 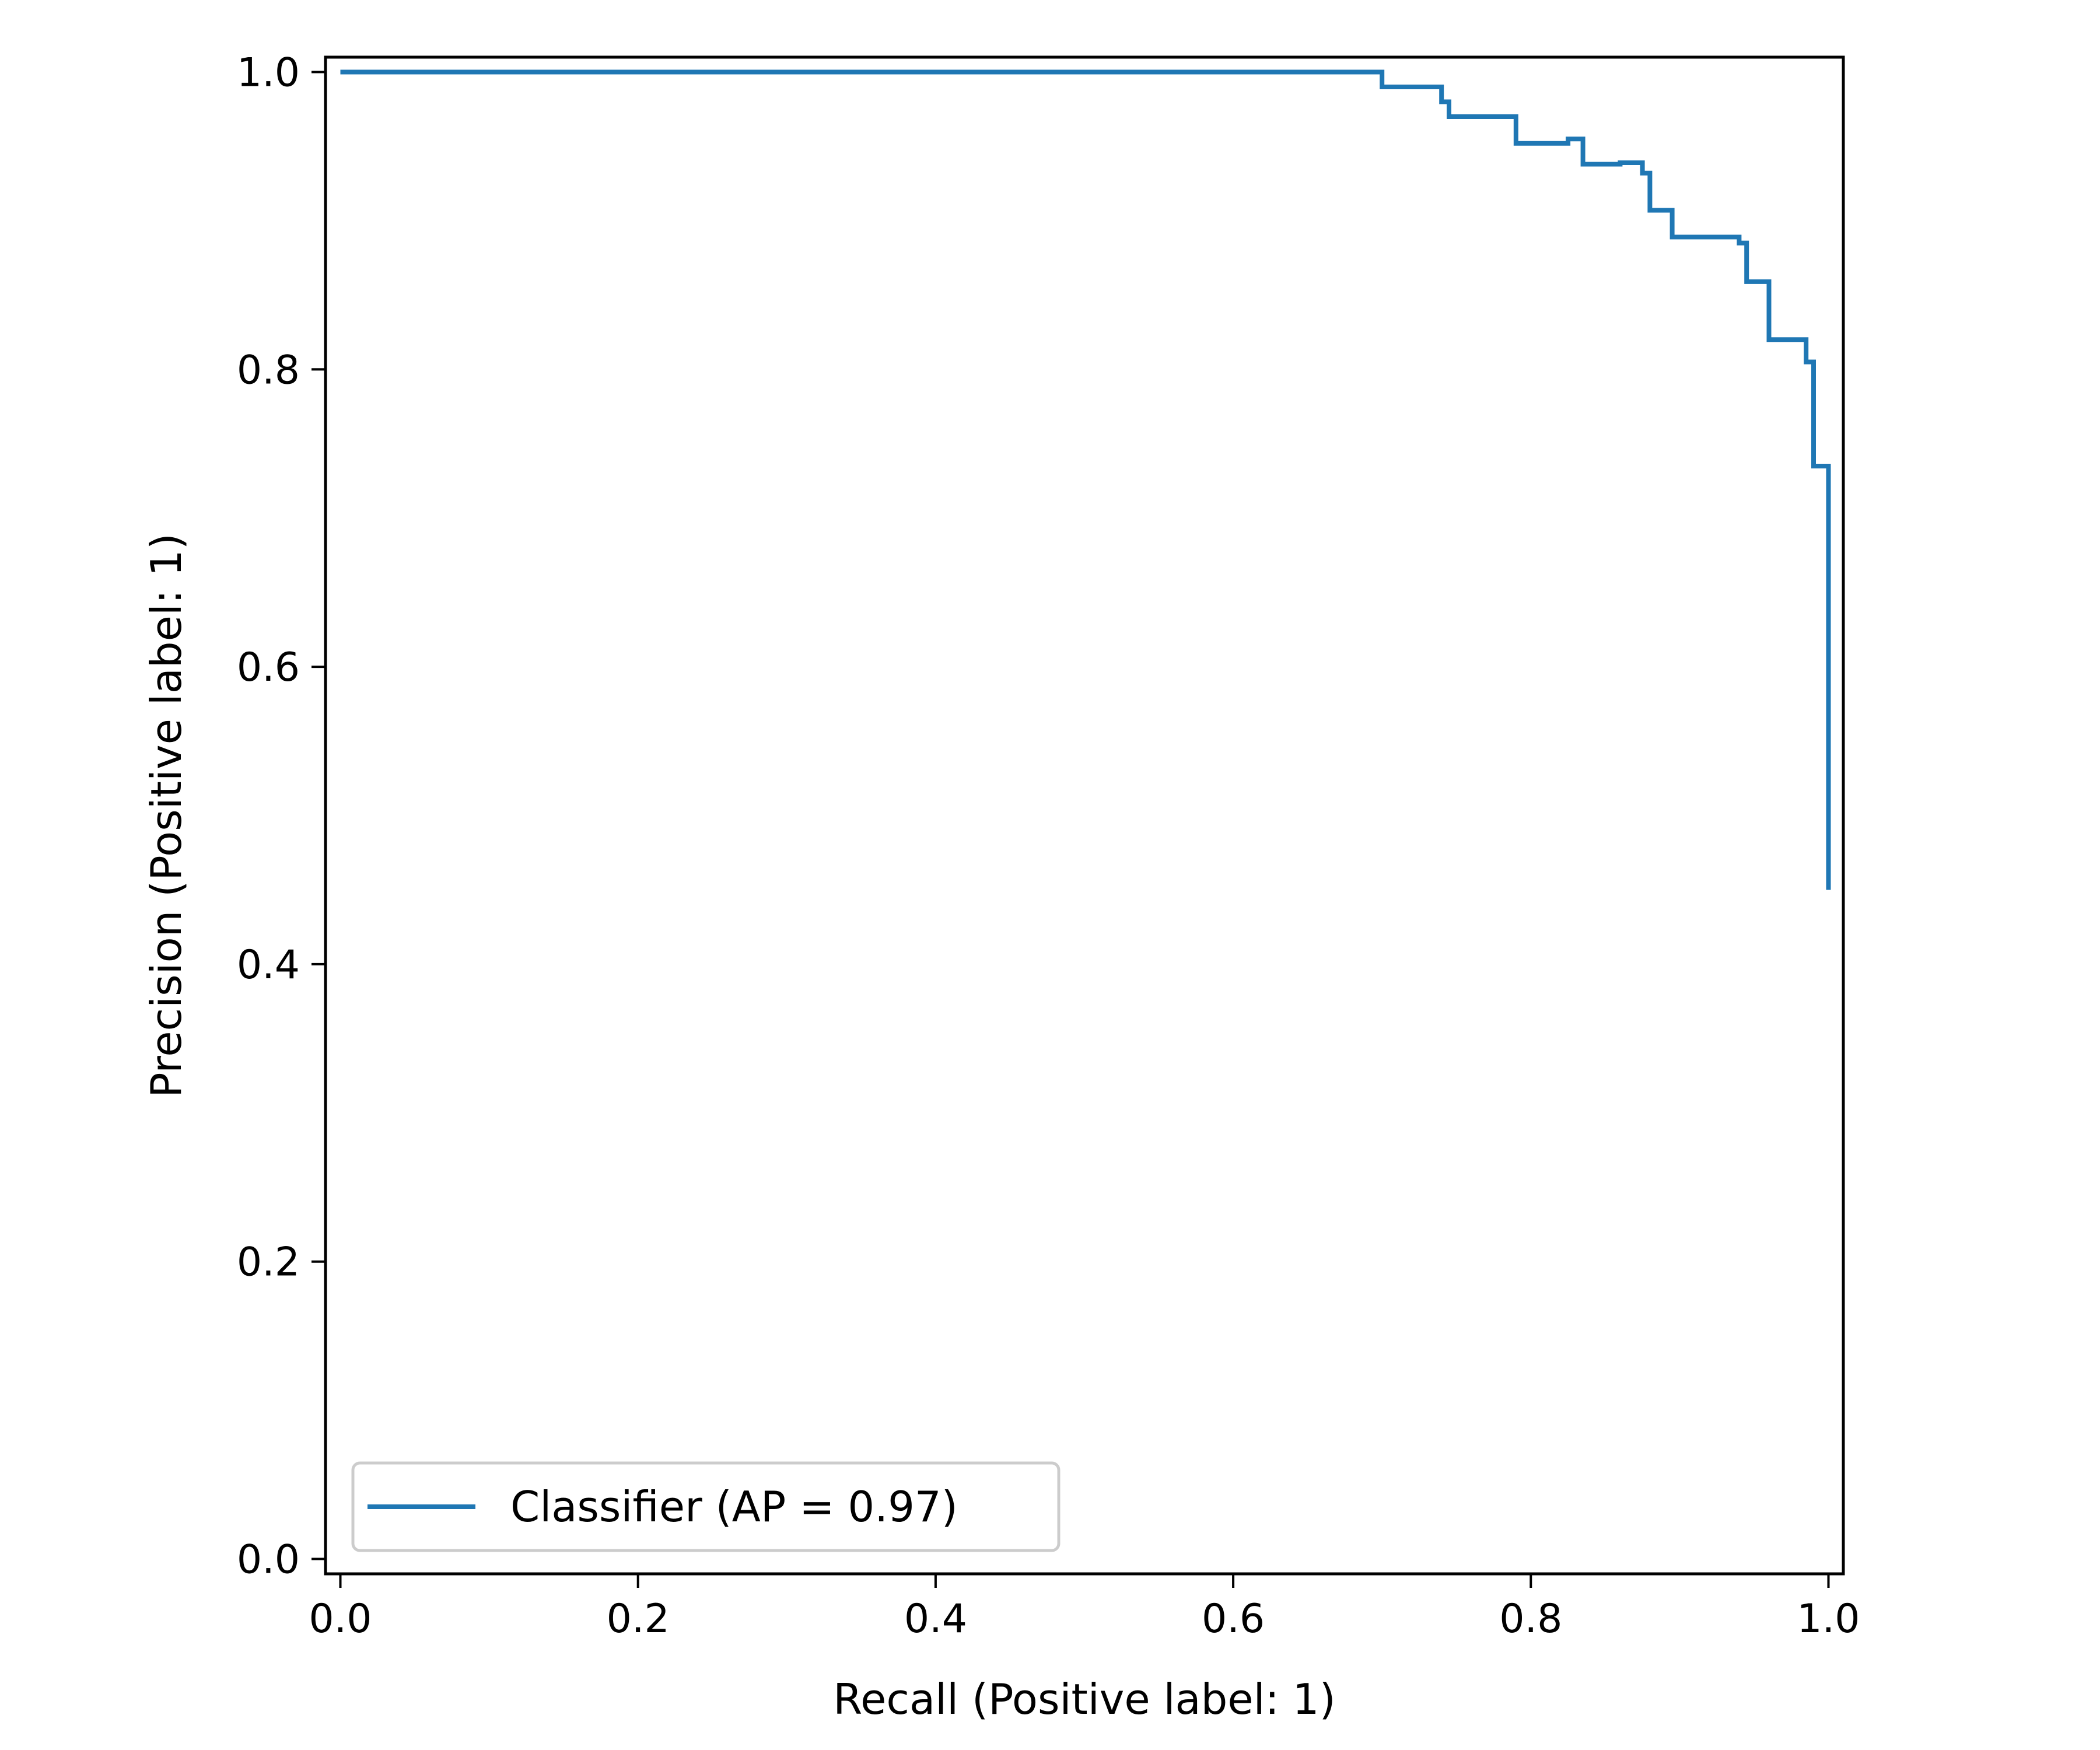 I want to click on legend-entry-label: Classifier (AP = 0.97), so click(x=734, y=1506).